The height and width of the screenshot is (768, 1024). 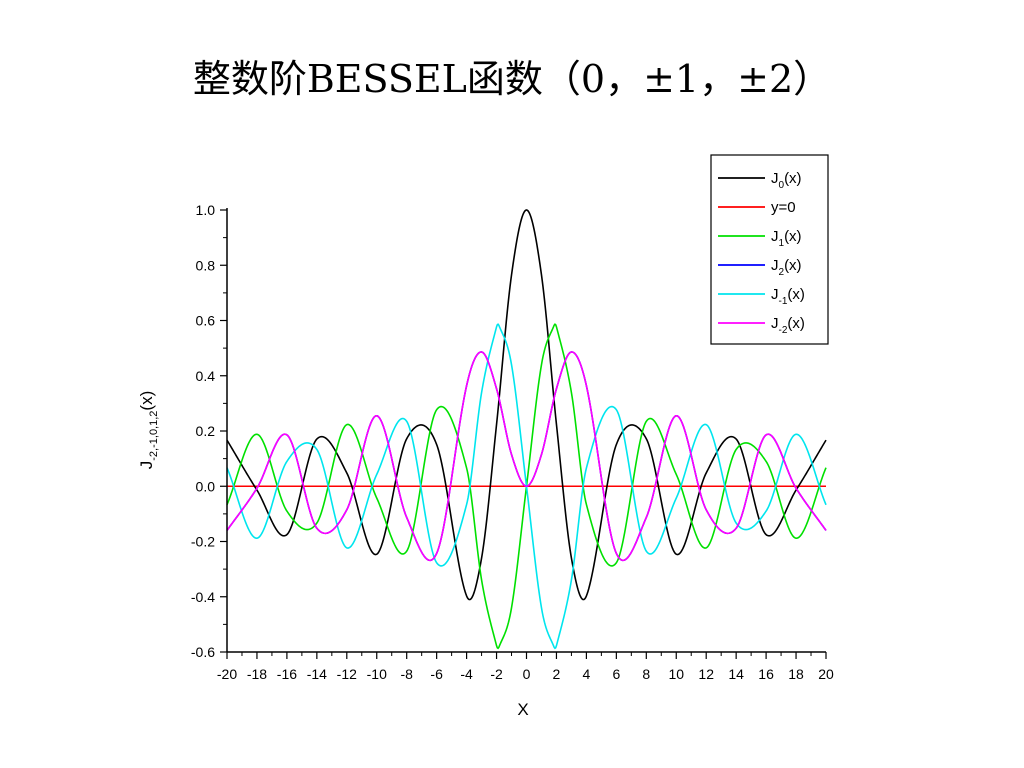 I want to click on x-tick-label: 4, so click(x=587, y=674).